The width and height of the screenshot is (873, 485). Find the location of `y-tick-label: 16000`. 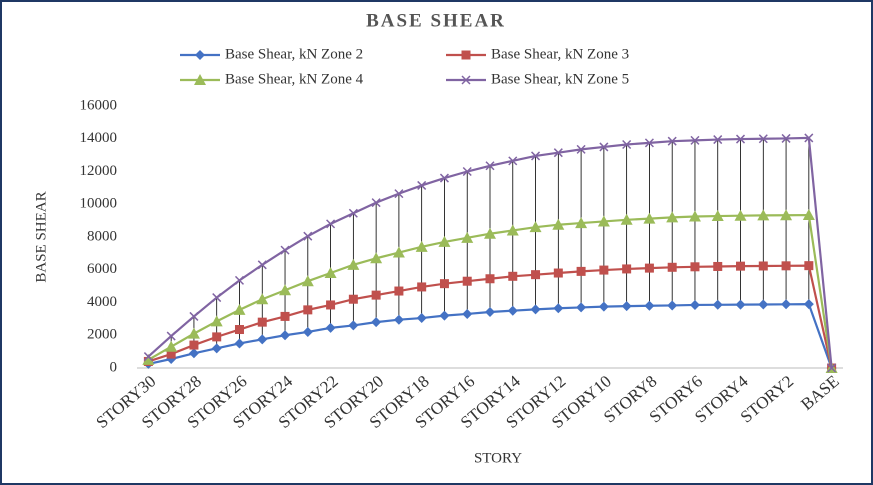

y-tick-label: 16000 is located at coordinates (99, 105).